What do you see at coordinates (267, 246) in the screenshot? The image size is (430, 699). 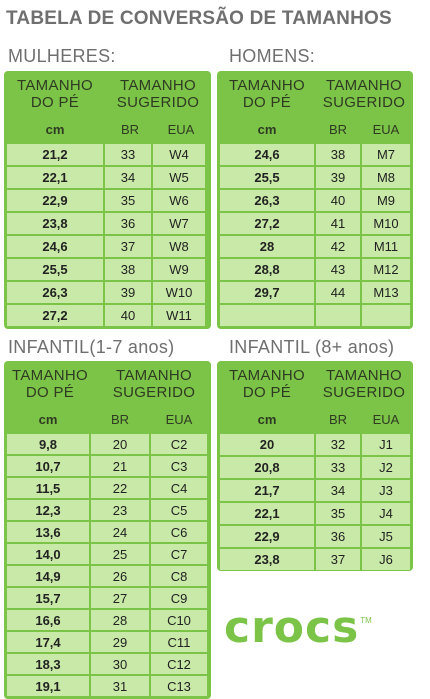 I see `cell-cm: 28` at bounding box center [267, 246].